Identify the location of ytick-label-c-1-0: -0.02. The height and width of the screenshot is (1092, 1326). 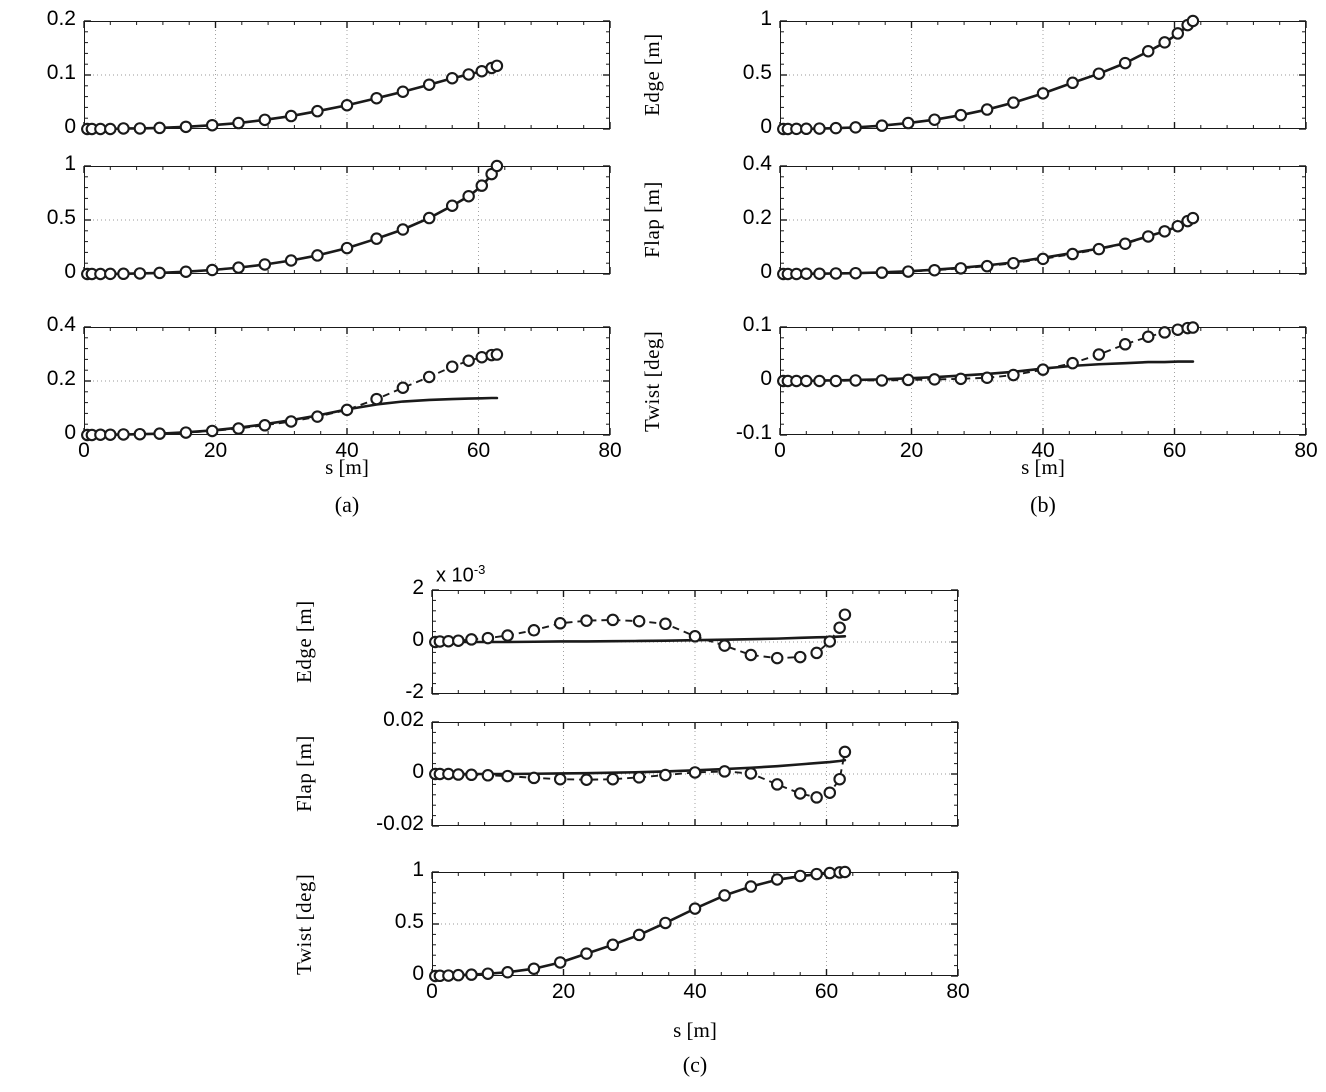
(400, 823).